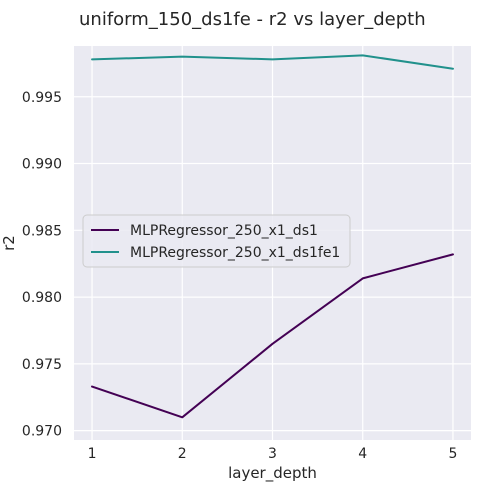  What do you see at coordinates (272, 62) in the screenshot?
I see `series-line-ds1fe1` at bounding box center [272, 62].